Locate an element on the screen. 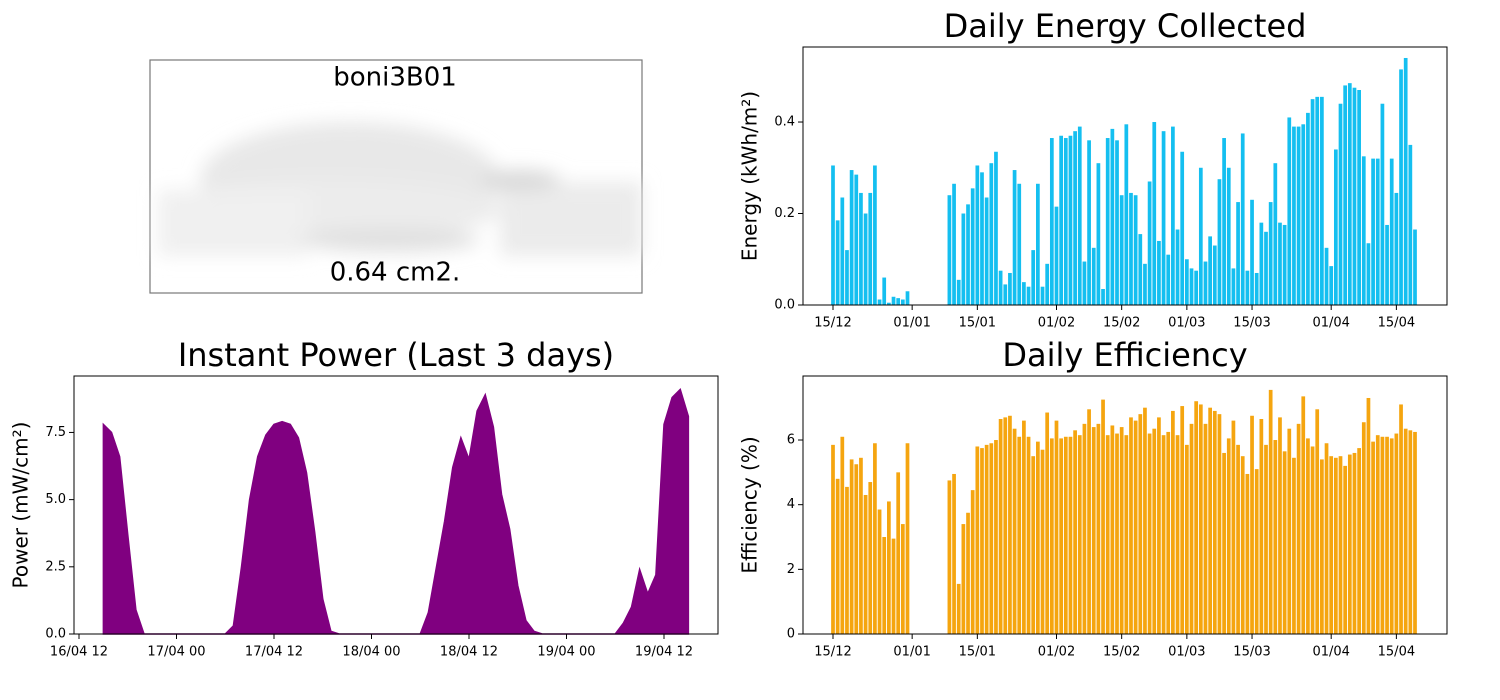 The image size is (1500, 700). x-tick-label: 15/02 is located at coordinates (1121, 323).